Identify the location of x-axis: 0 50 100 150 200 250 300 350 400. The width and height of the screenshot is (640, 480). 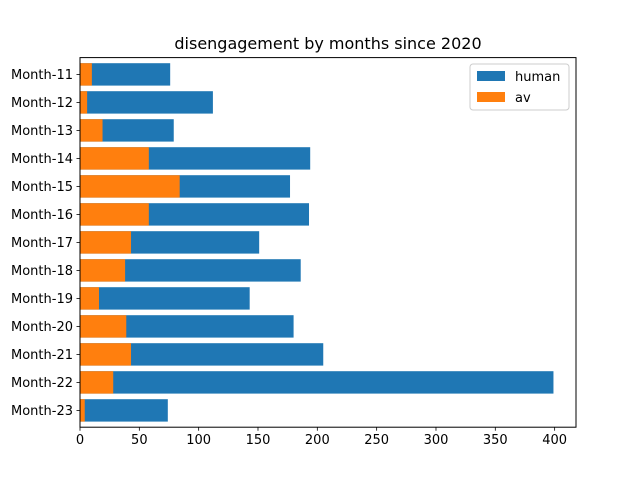
(321, 437).